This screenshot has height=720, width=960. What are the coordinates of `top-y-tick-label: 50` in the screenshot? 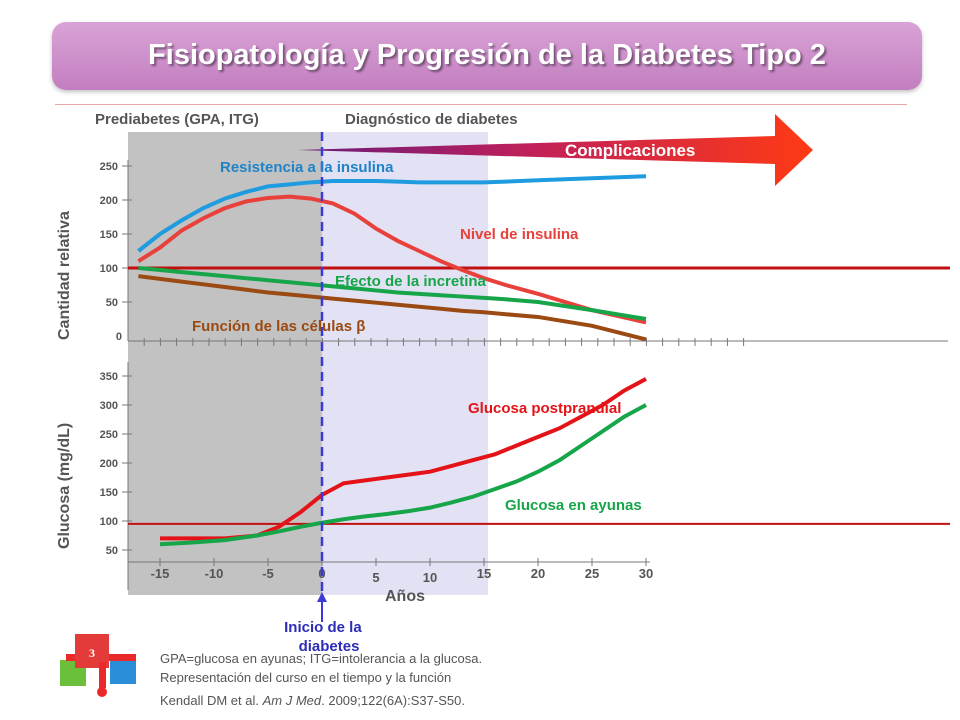 It's located at (112, 303).